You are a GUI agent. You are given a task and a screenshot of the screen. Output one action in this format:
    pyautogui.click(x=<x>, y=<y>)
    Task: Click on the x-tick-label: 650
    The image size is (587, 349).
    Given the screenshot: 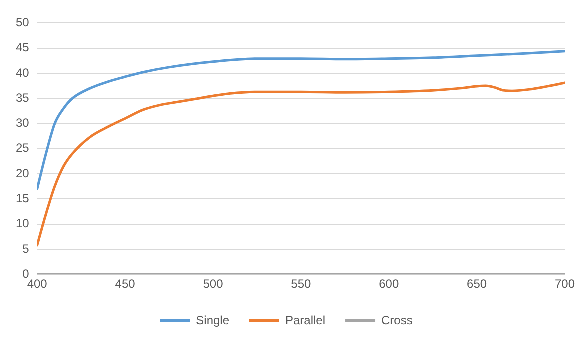 What is the action you would take?
    pyautogui.click(x=477, y=284)
    